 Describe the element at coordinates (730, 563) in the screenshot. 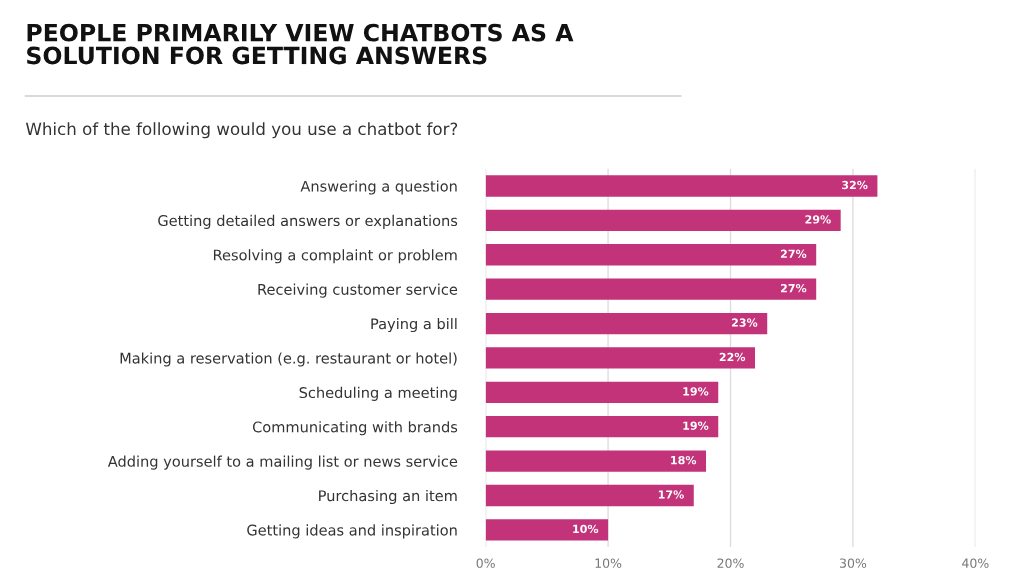

I see `x-tick-label: 20%` at that location.